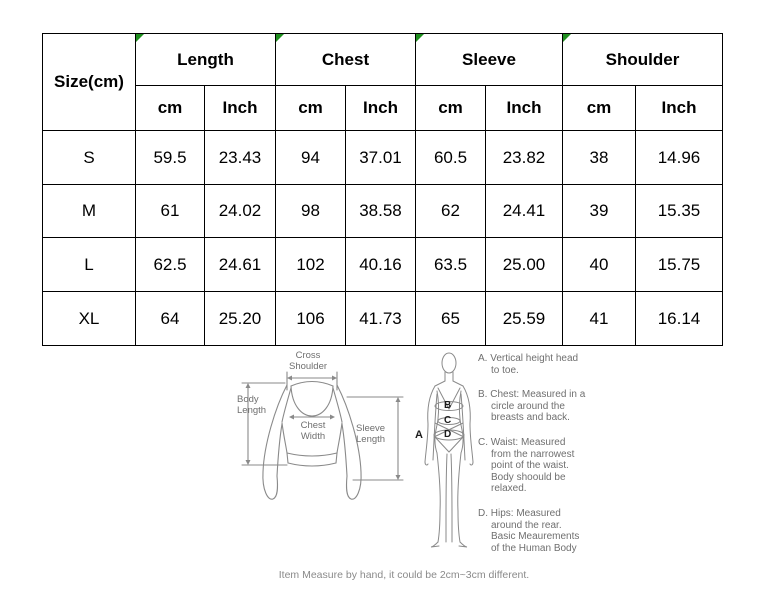 This screenshot has height=612, width=762. I want to click on value-cell: 41.73, so click(380, 318).